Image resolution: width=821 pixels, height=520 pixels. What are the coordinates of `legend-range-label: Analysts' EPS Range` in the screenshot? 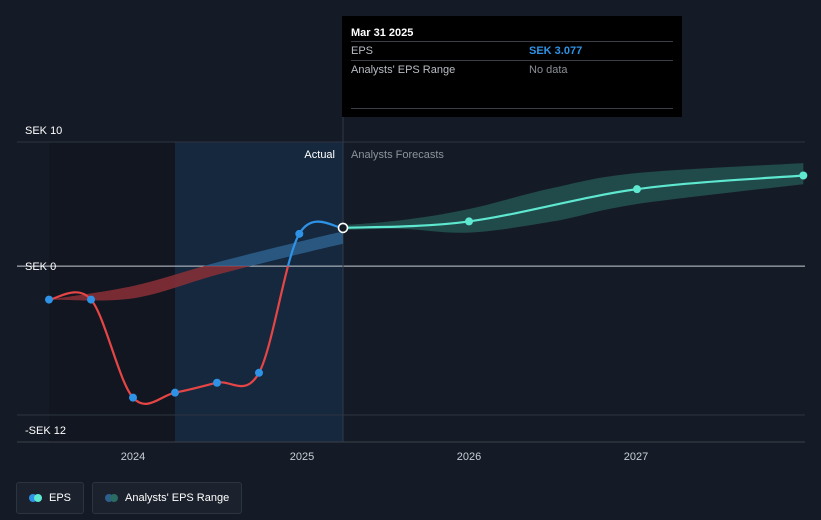 It's located at (177, 498).